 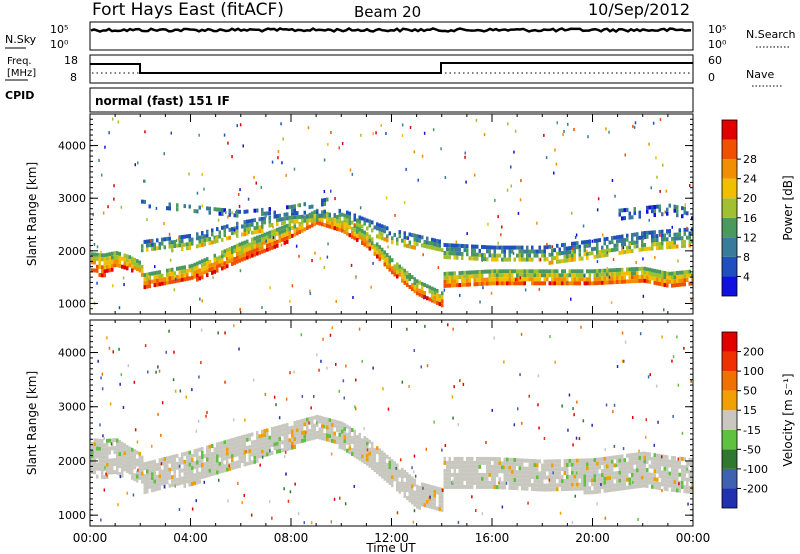 What do you see at coordinates (746, 257) in the screenshot?
I see `colorbar-tick-label: 8` at bounding box center [746, 257].